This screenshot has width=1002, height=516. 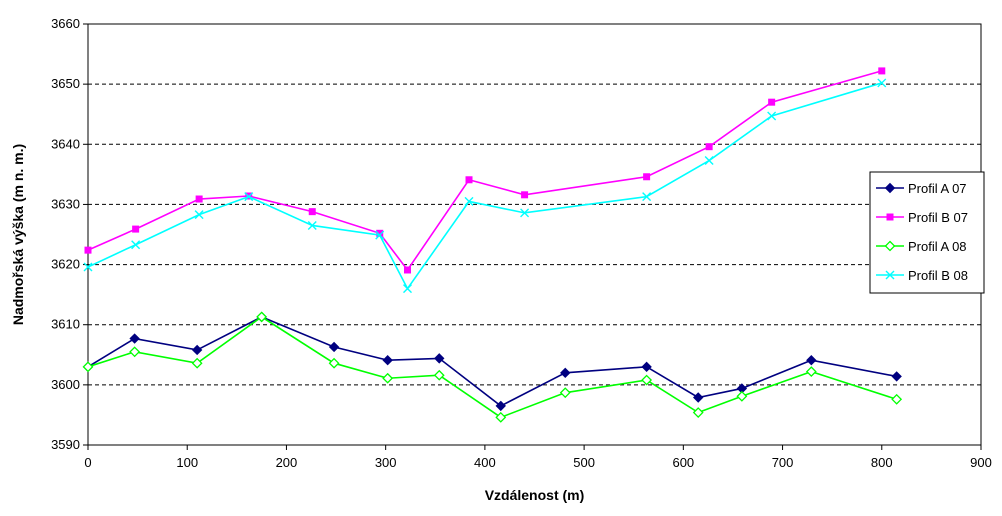 I want to click on y-tick-label: 3640, so click(x=65, y=143).